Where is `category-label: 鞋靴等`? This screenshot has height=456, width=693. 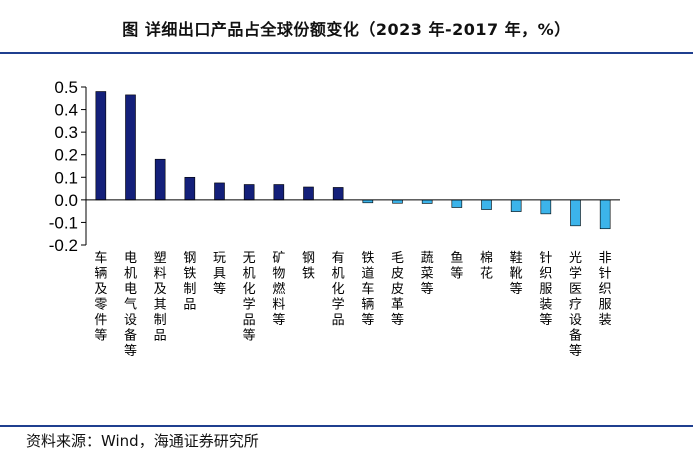 category-label: 鞋靴等 is located at coordinates (516, 273).